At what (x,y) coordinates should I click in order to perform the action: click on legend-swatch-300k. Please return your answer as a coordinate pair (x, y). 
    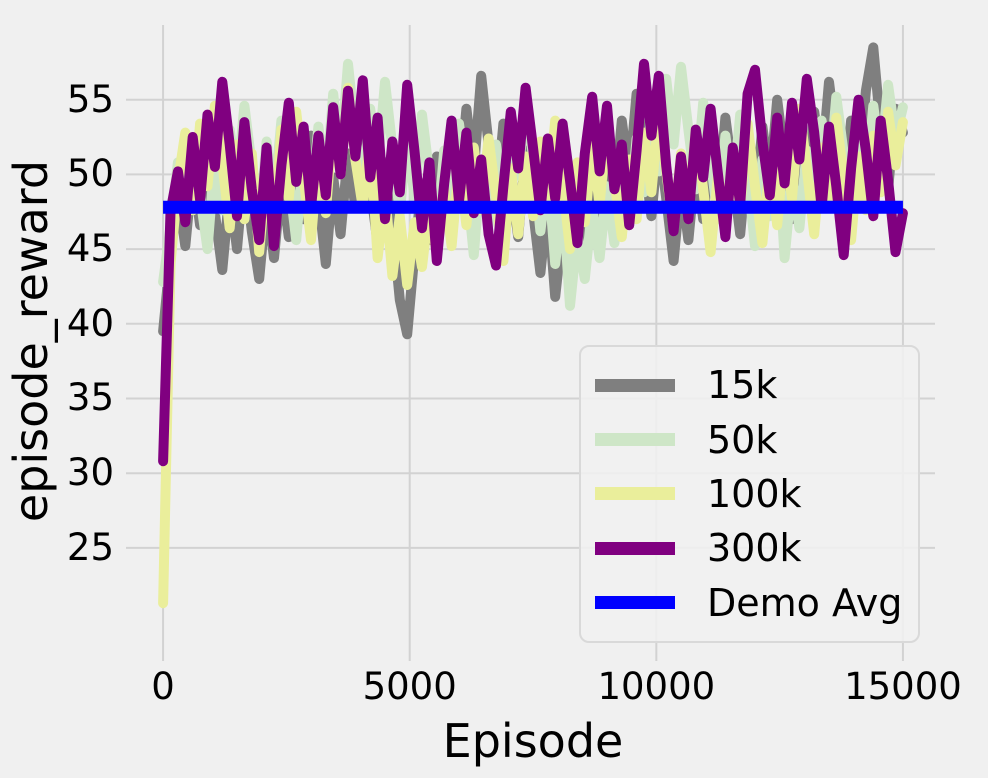
    Looking at the image, I should click on (635, 548).